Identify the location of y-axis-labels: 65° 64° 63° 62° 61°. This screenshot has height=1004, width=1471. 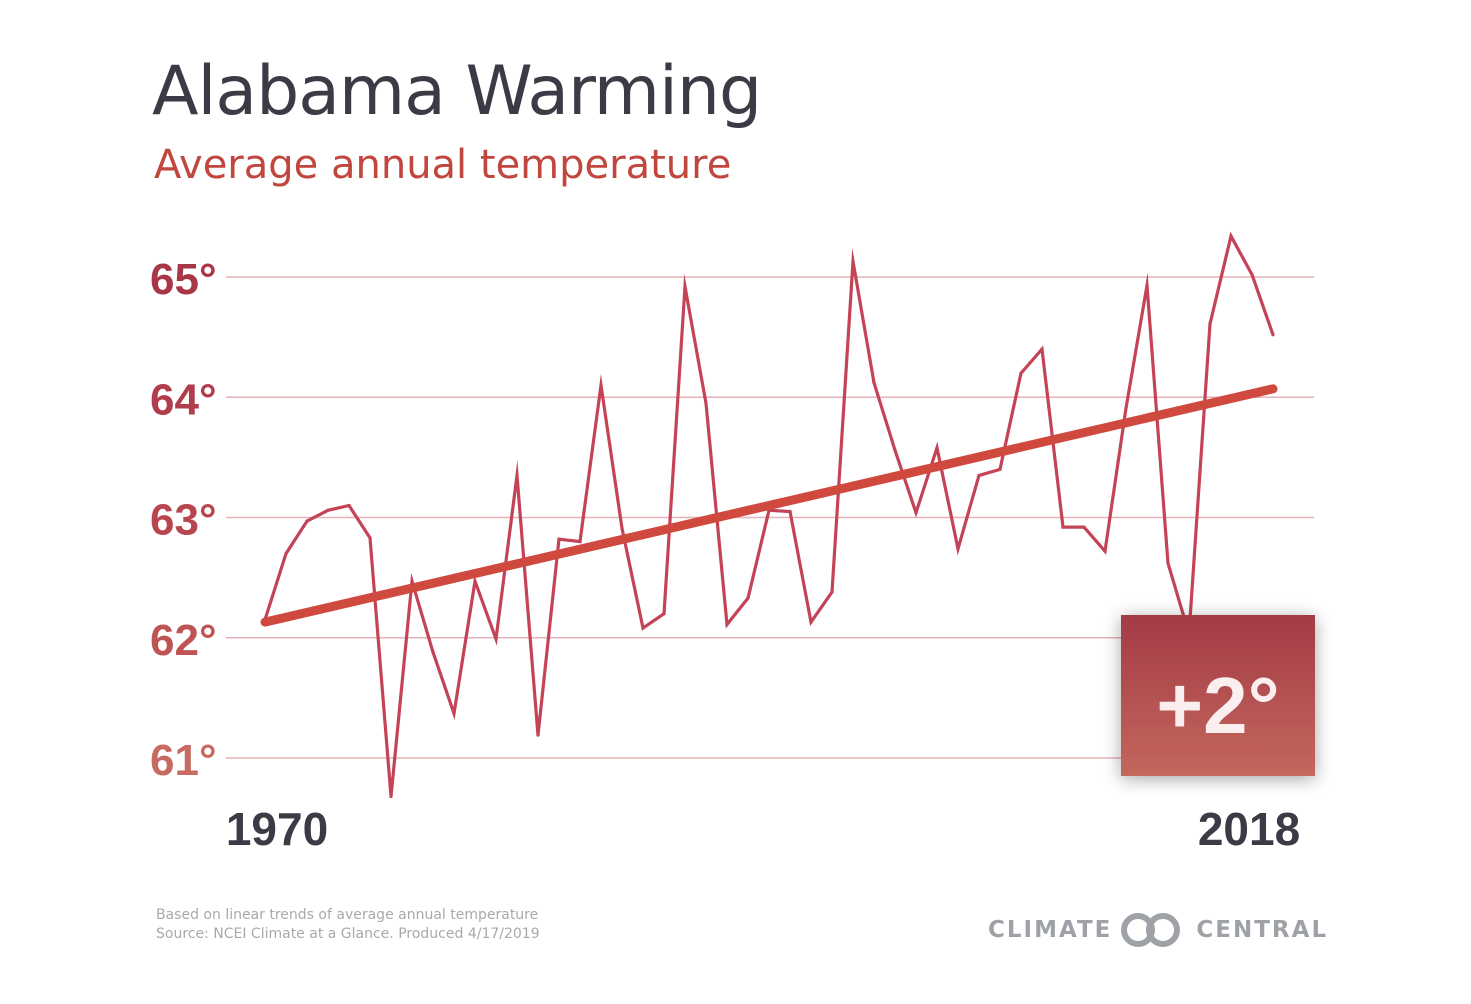
(183, 520).